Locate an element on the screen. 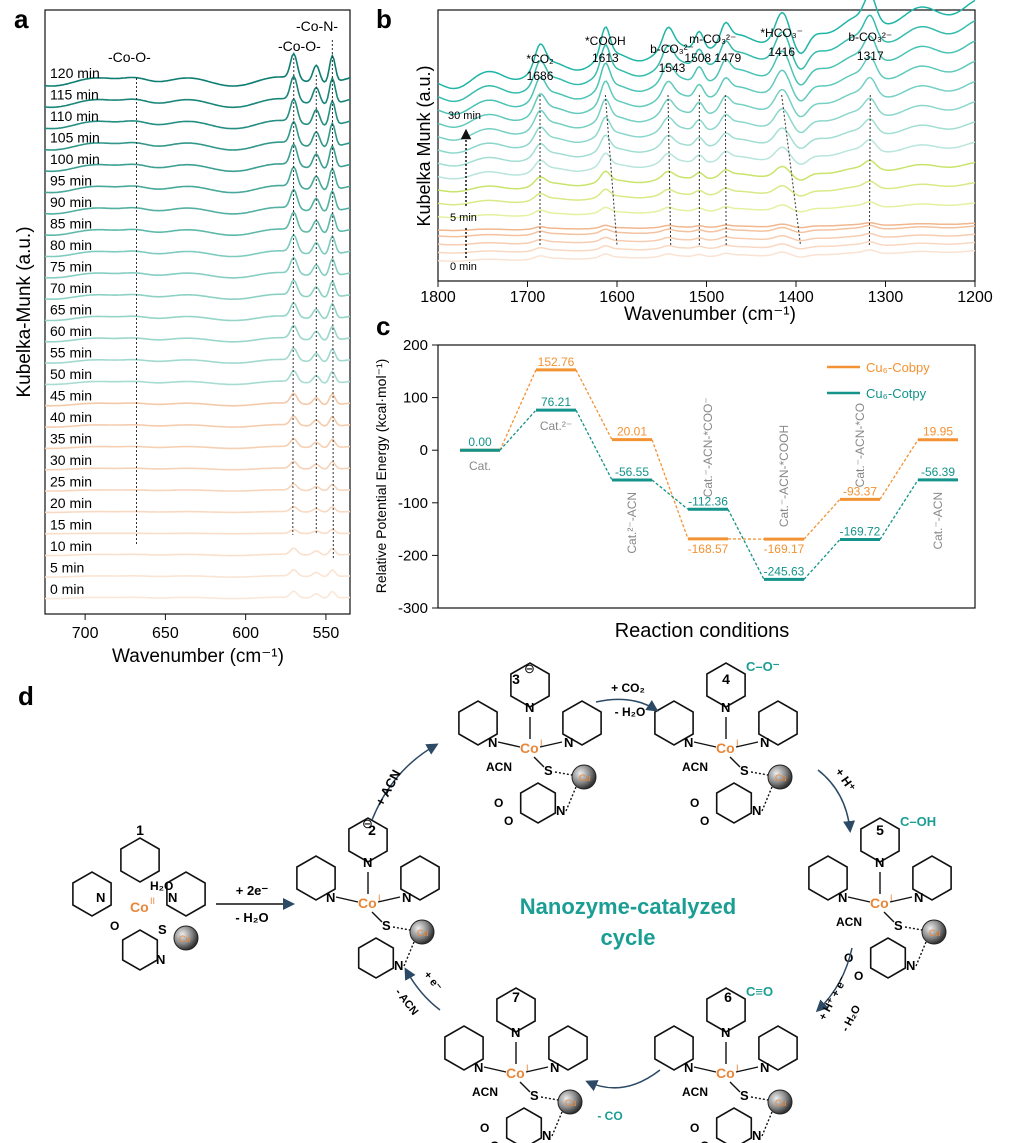 This screenshot has width=1009, height=1143. panel-c-category: Cat.⁻-ACN-*CO is located at coordinates (860, 445).